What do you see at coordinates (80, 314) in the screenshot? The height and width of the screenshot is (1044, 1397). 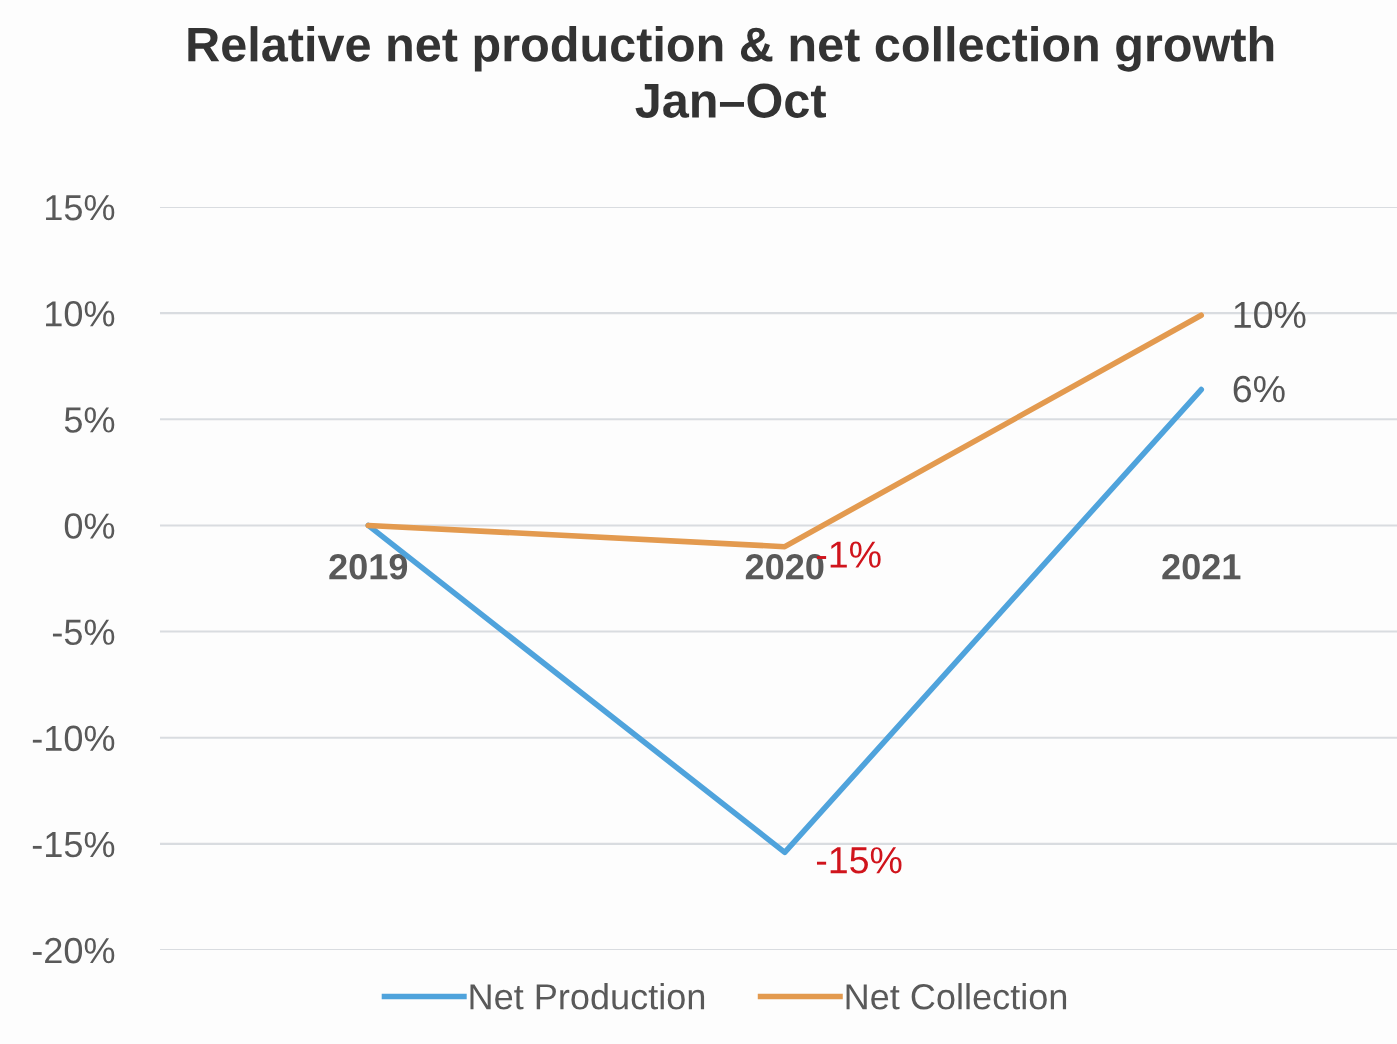 I see `y-tick-label: 10%` at bounding box center [80, 314].